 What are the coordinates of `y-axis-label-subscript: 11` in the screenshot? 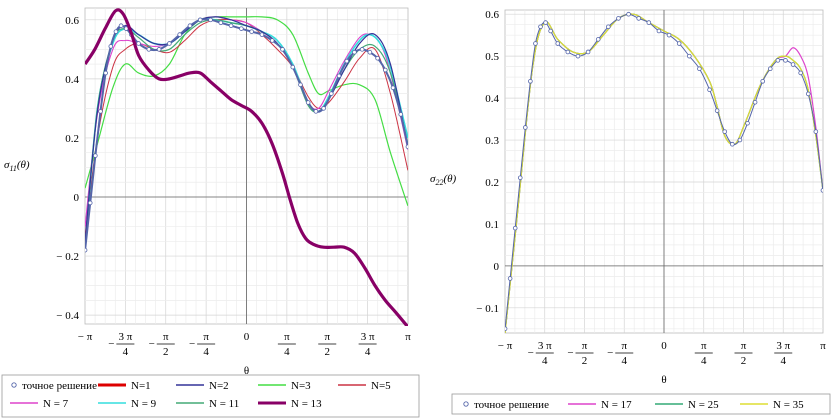 It's located at (12, 168).